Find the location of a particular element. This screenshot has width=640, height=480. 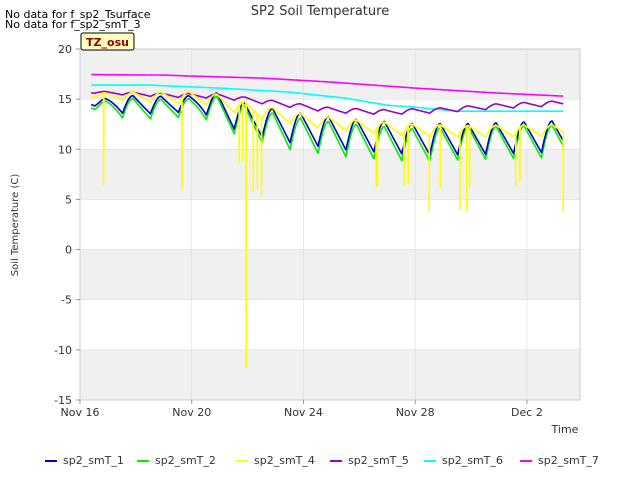

no-data-note-tsurface: No data for f_sp2_Tsurface is located at coordinates (78, 14).